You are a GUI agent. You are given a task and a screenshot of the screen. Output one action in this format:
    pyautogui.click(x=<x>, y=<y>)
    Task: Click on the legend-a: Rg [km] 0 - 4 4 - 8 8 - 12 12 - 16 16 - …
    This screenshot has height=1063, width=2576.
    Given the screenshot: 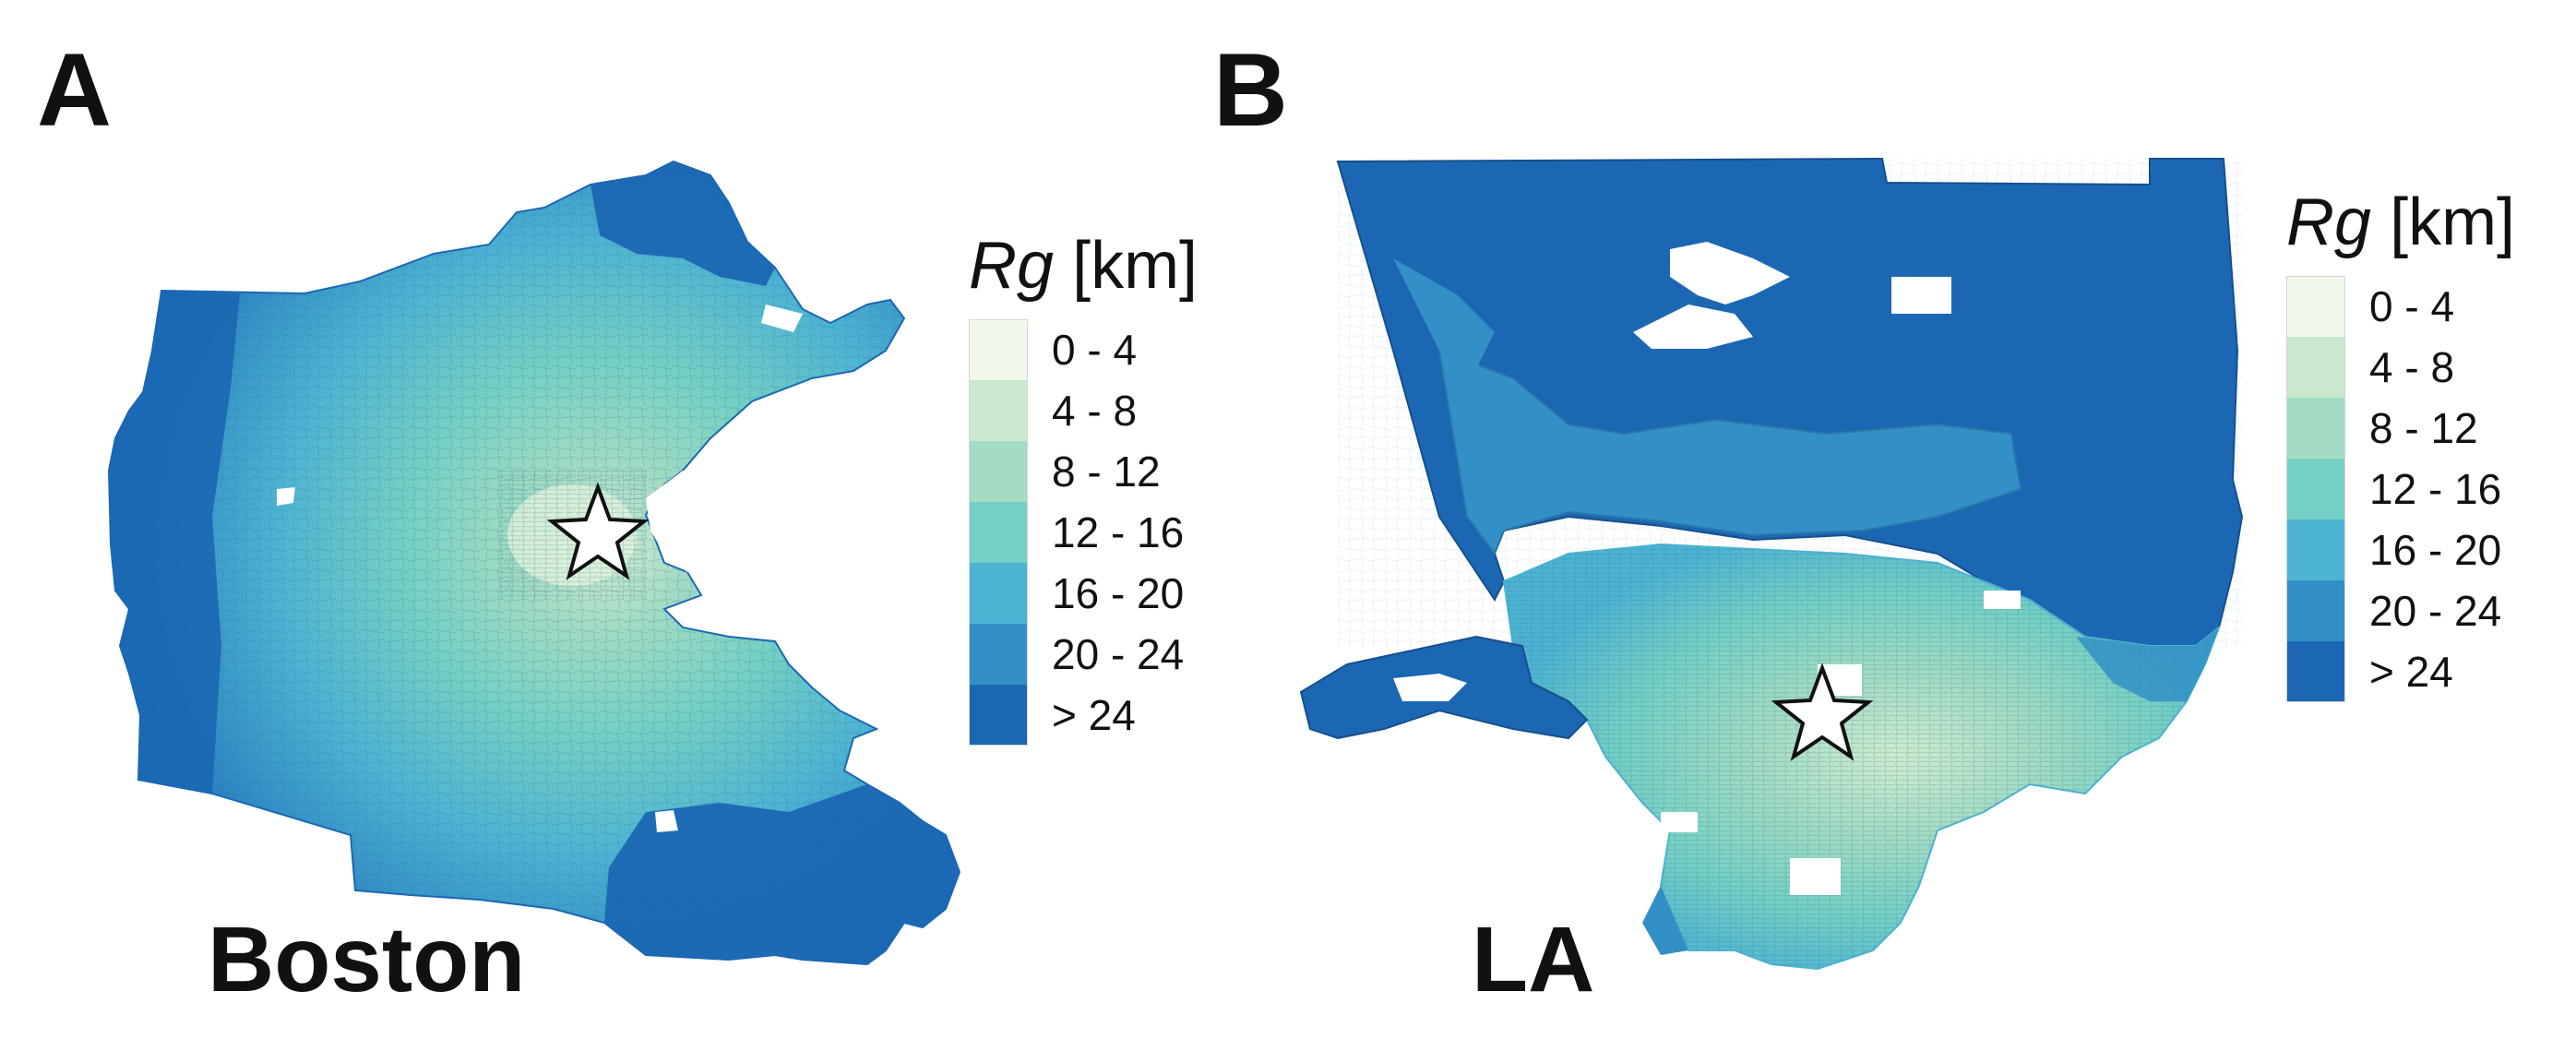 What is the action you would take?
    pyautogui.click(x=1083, y=489)
    